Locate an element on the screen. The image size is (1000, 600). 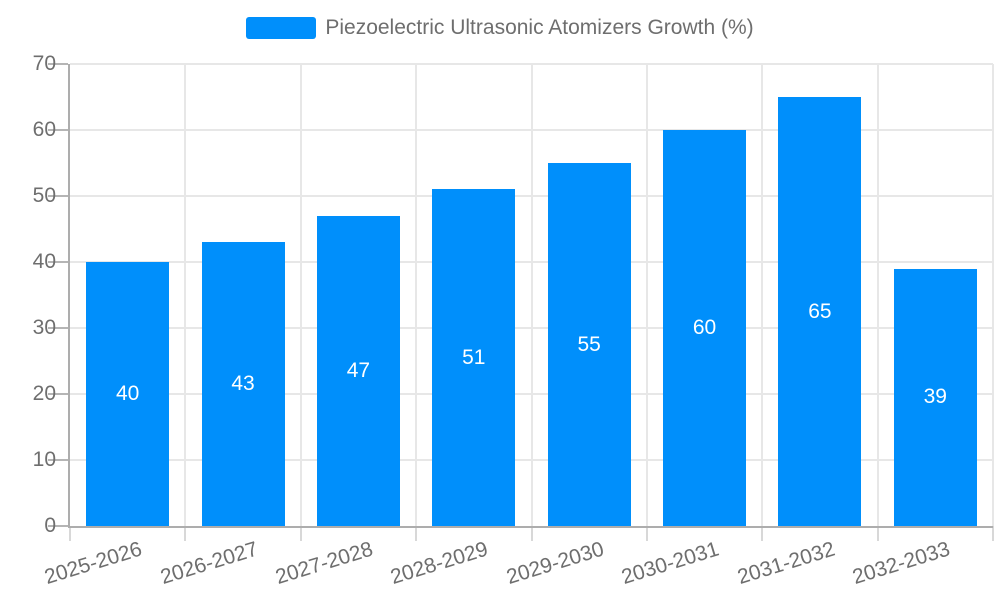
x-axis-label: 2025-2026 is located at coordinates (93, 563).